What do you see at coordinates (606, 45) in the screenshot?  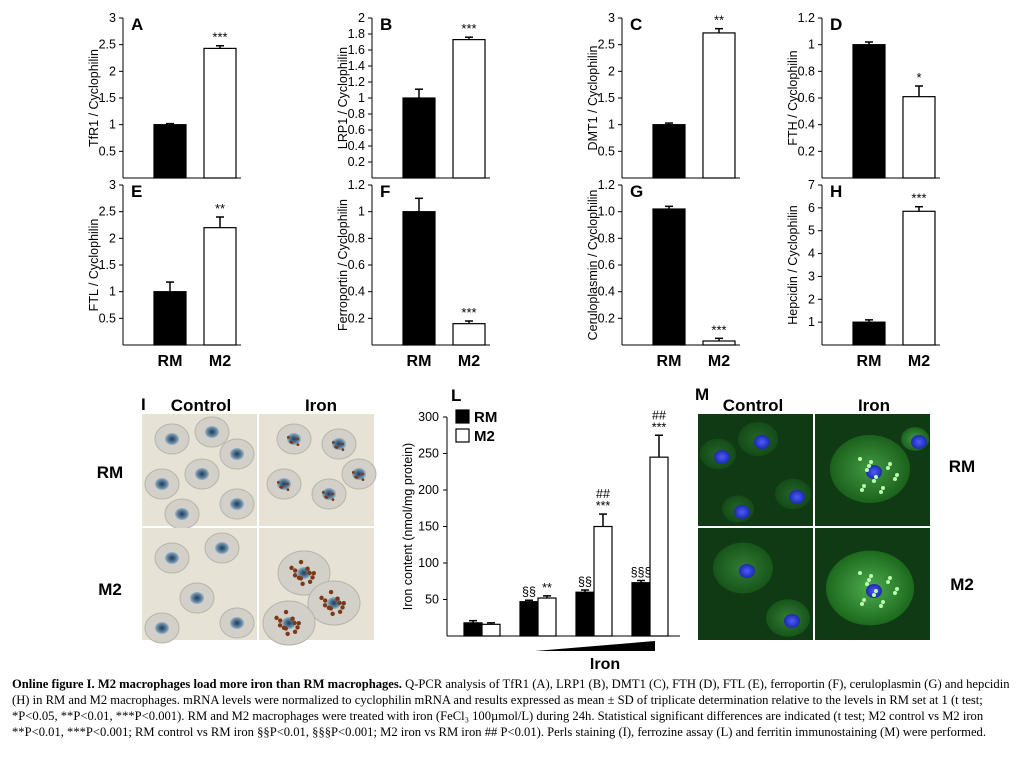 I see `y-tick-label: 2.5` at bounding box center [606, 45].